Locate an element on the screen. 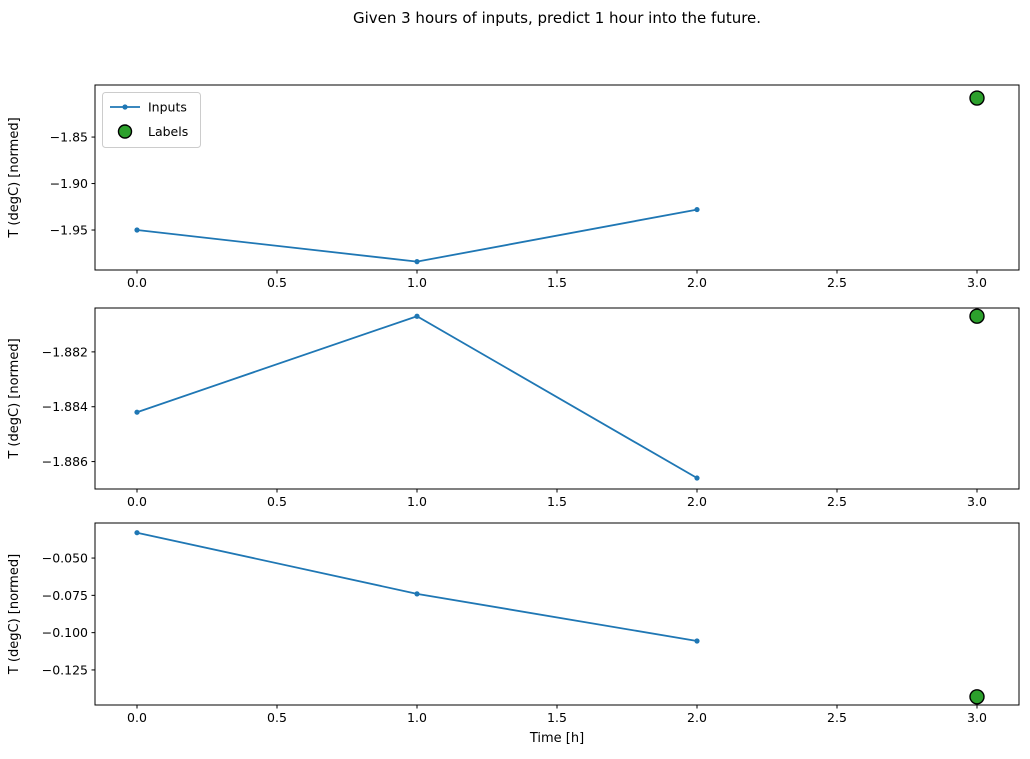 The image size is (1030, 759). y-tick-label: −1.90 is located at coordinates (69, 183).